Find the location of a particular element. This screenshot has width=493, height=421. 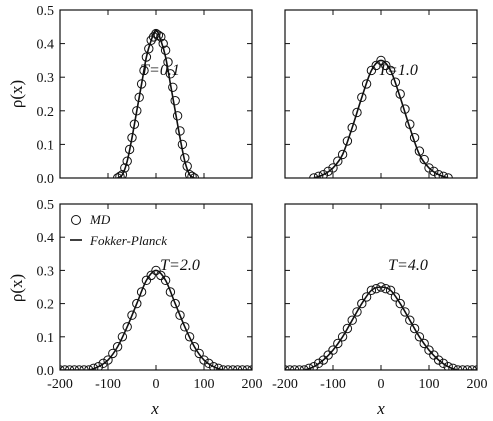

x-tick-label: -100 is located at coordinates (108, 384).